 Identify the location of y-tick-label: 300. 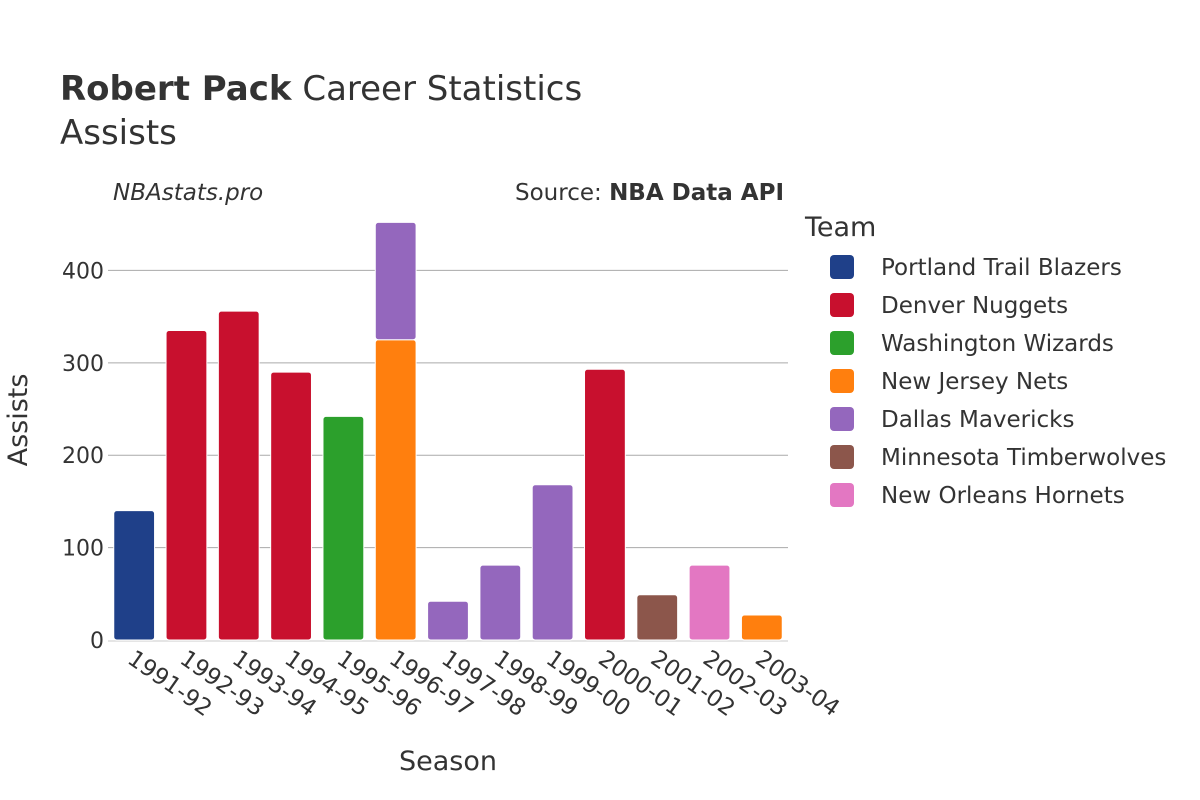
(83, 364).